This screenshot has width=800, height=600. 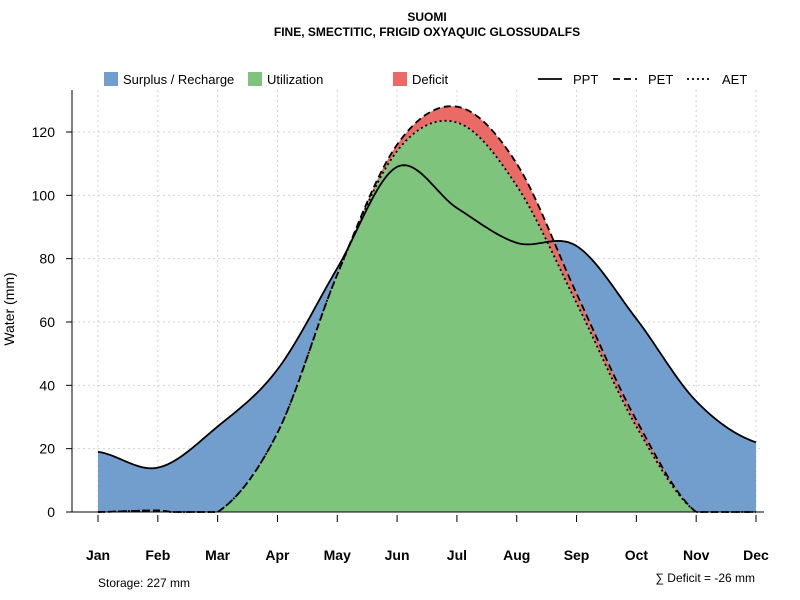 I want to click on y-tick-label: 0, so click(x=51, y=512).